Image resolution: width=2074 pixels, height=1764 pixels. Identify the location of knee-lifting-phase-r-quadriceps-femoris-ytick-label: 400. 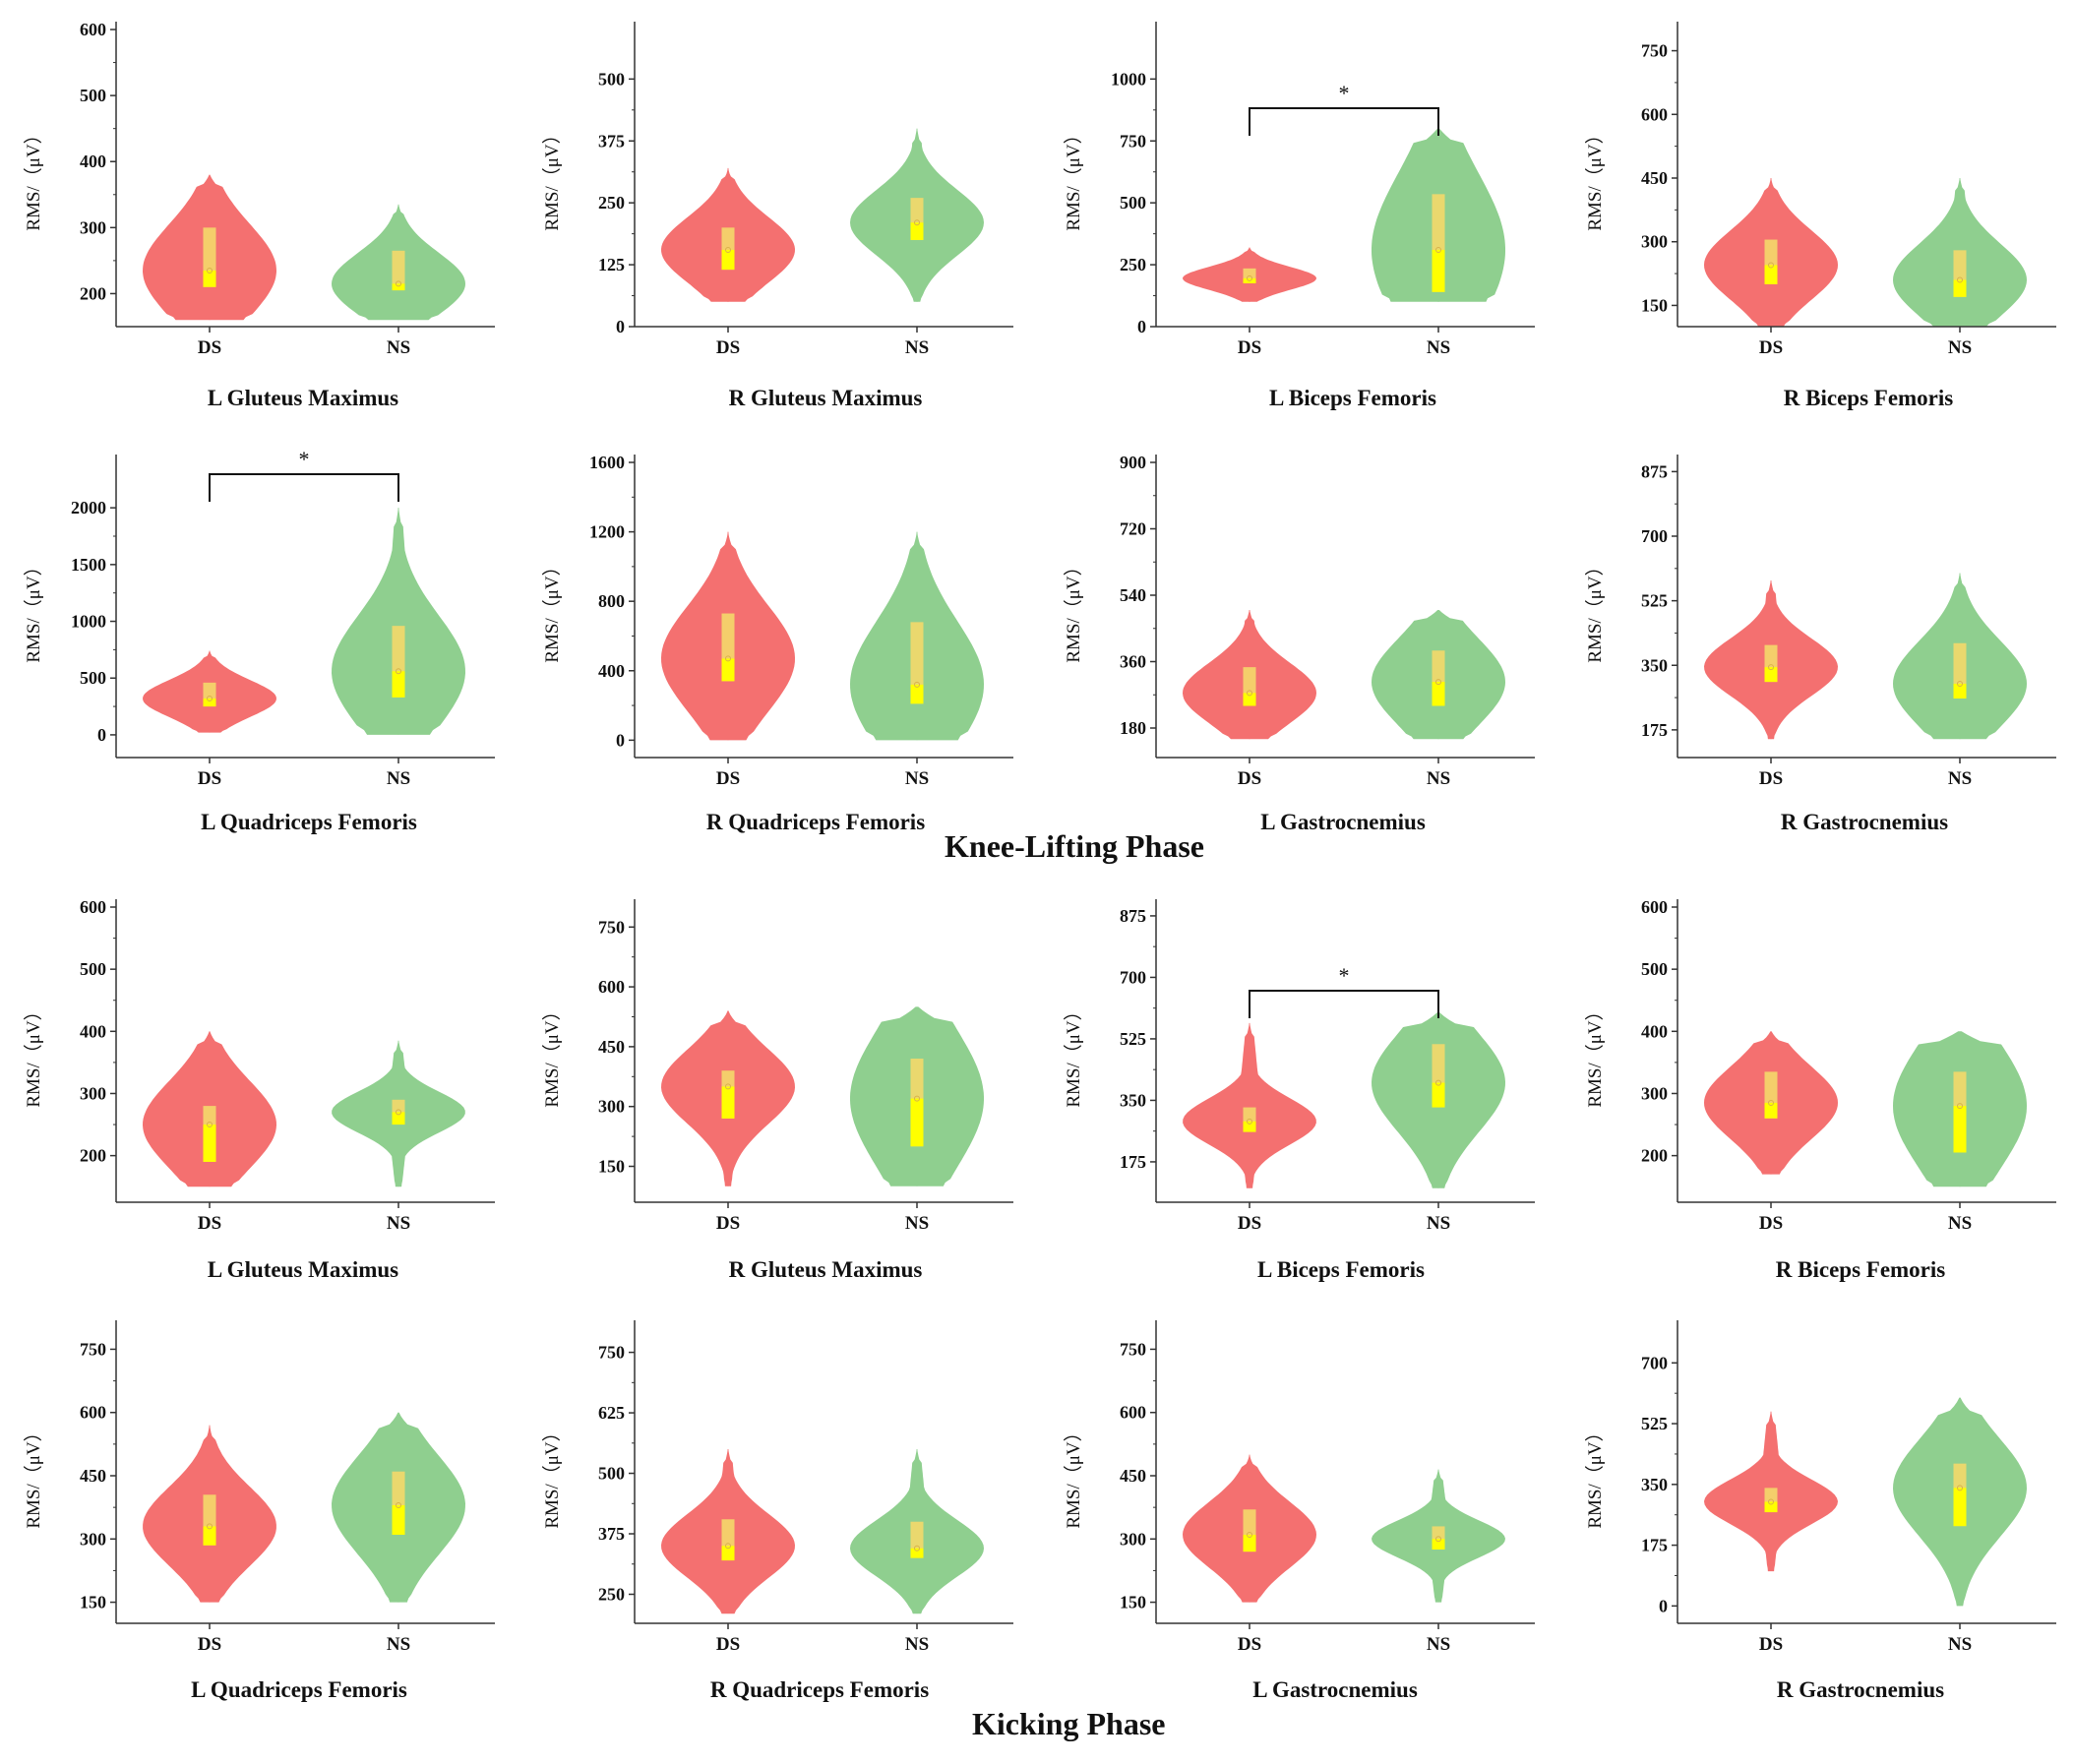
(612, 671).